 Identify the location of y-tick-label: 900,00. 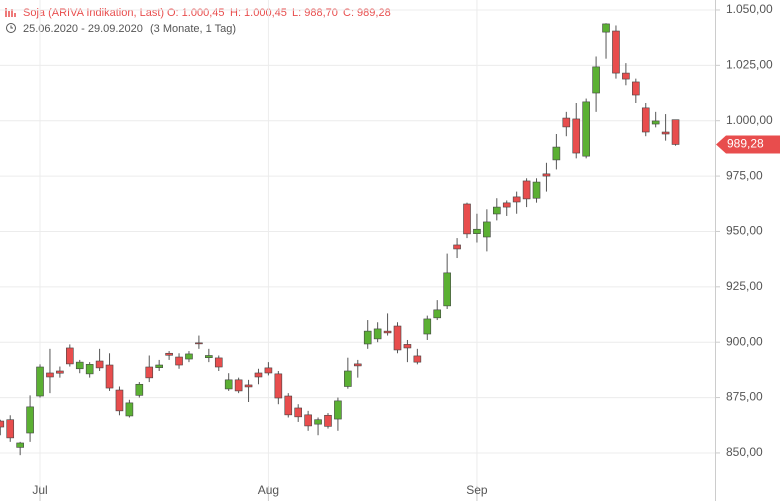
(744, 341).